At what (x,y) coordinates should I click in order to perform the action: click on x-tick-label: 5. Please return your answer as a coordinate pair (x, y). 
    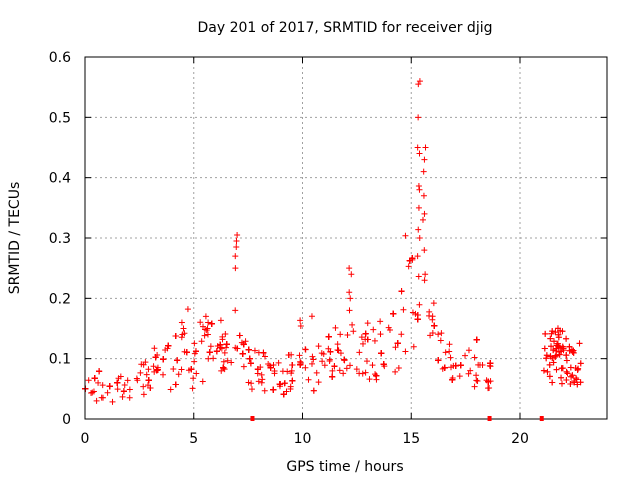
    Looking at the image, I should click on (193, 439).